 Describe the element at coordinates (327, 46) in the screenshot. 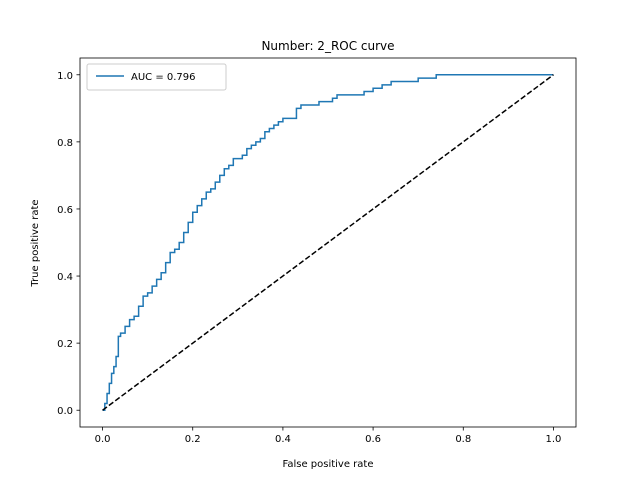

I see `chart-title: Number: 2_ROC curve` at that location.